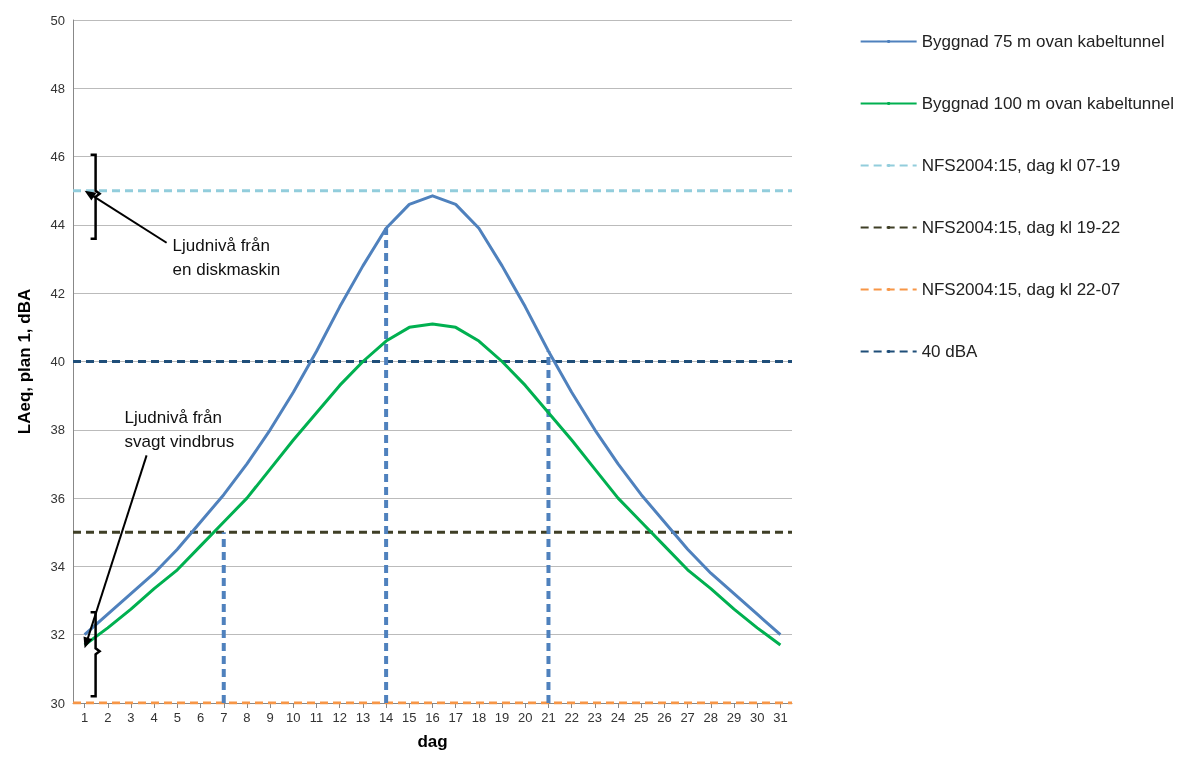  Describe the element at coordinates (57, 20) in the screenshot. I see `y-tick-label: 50` at that location.